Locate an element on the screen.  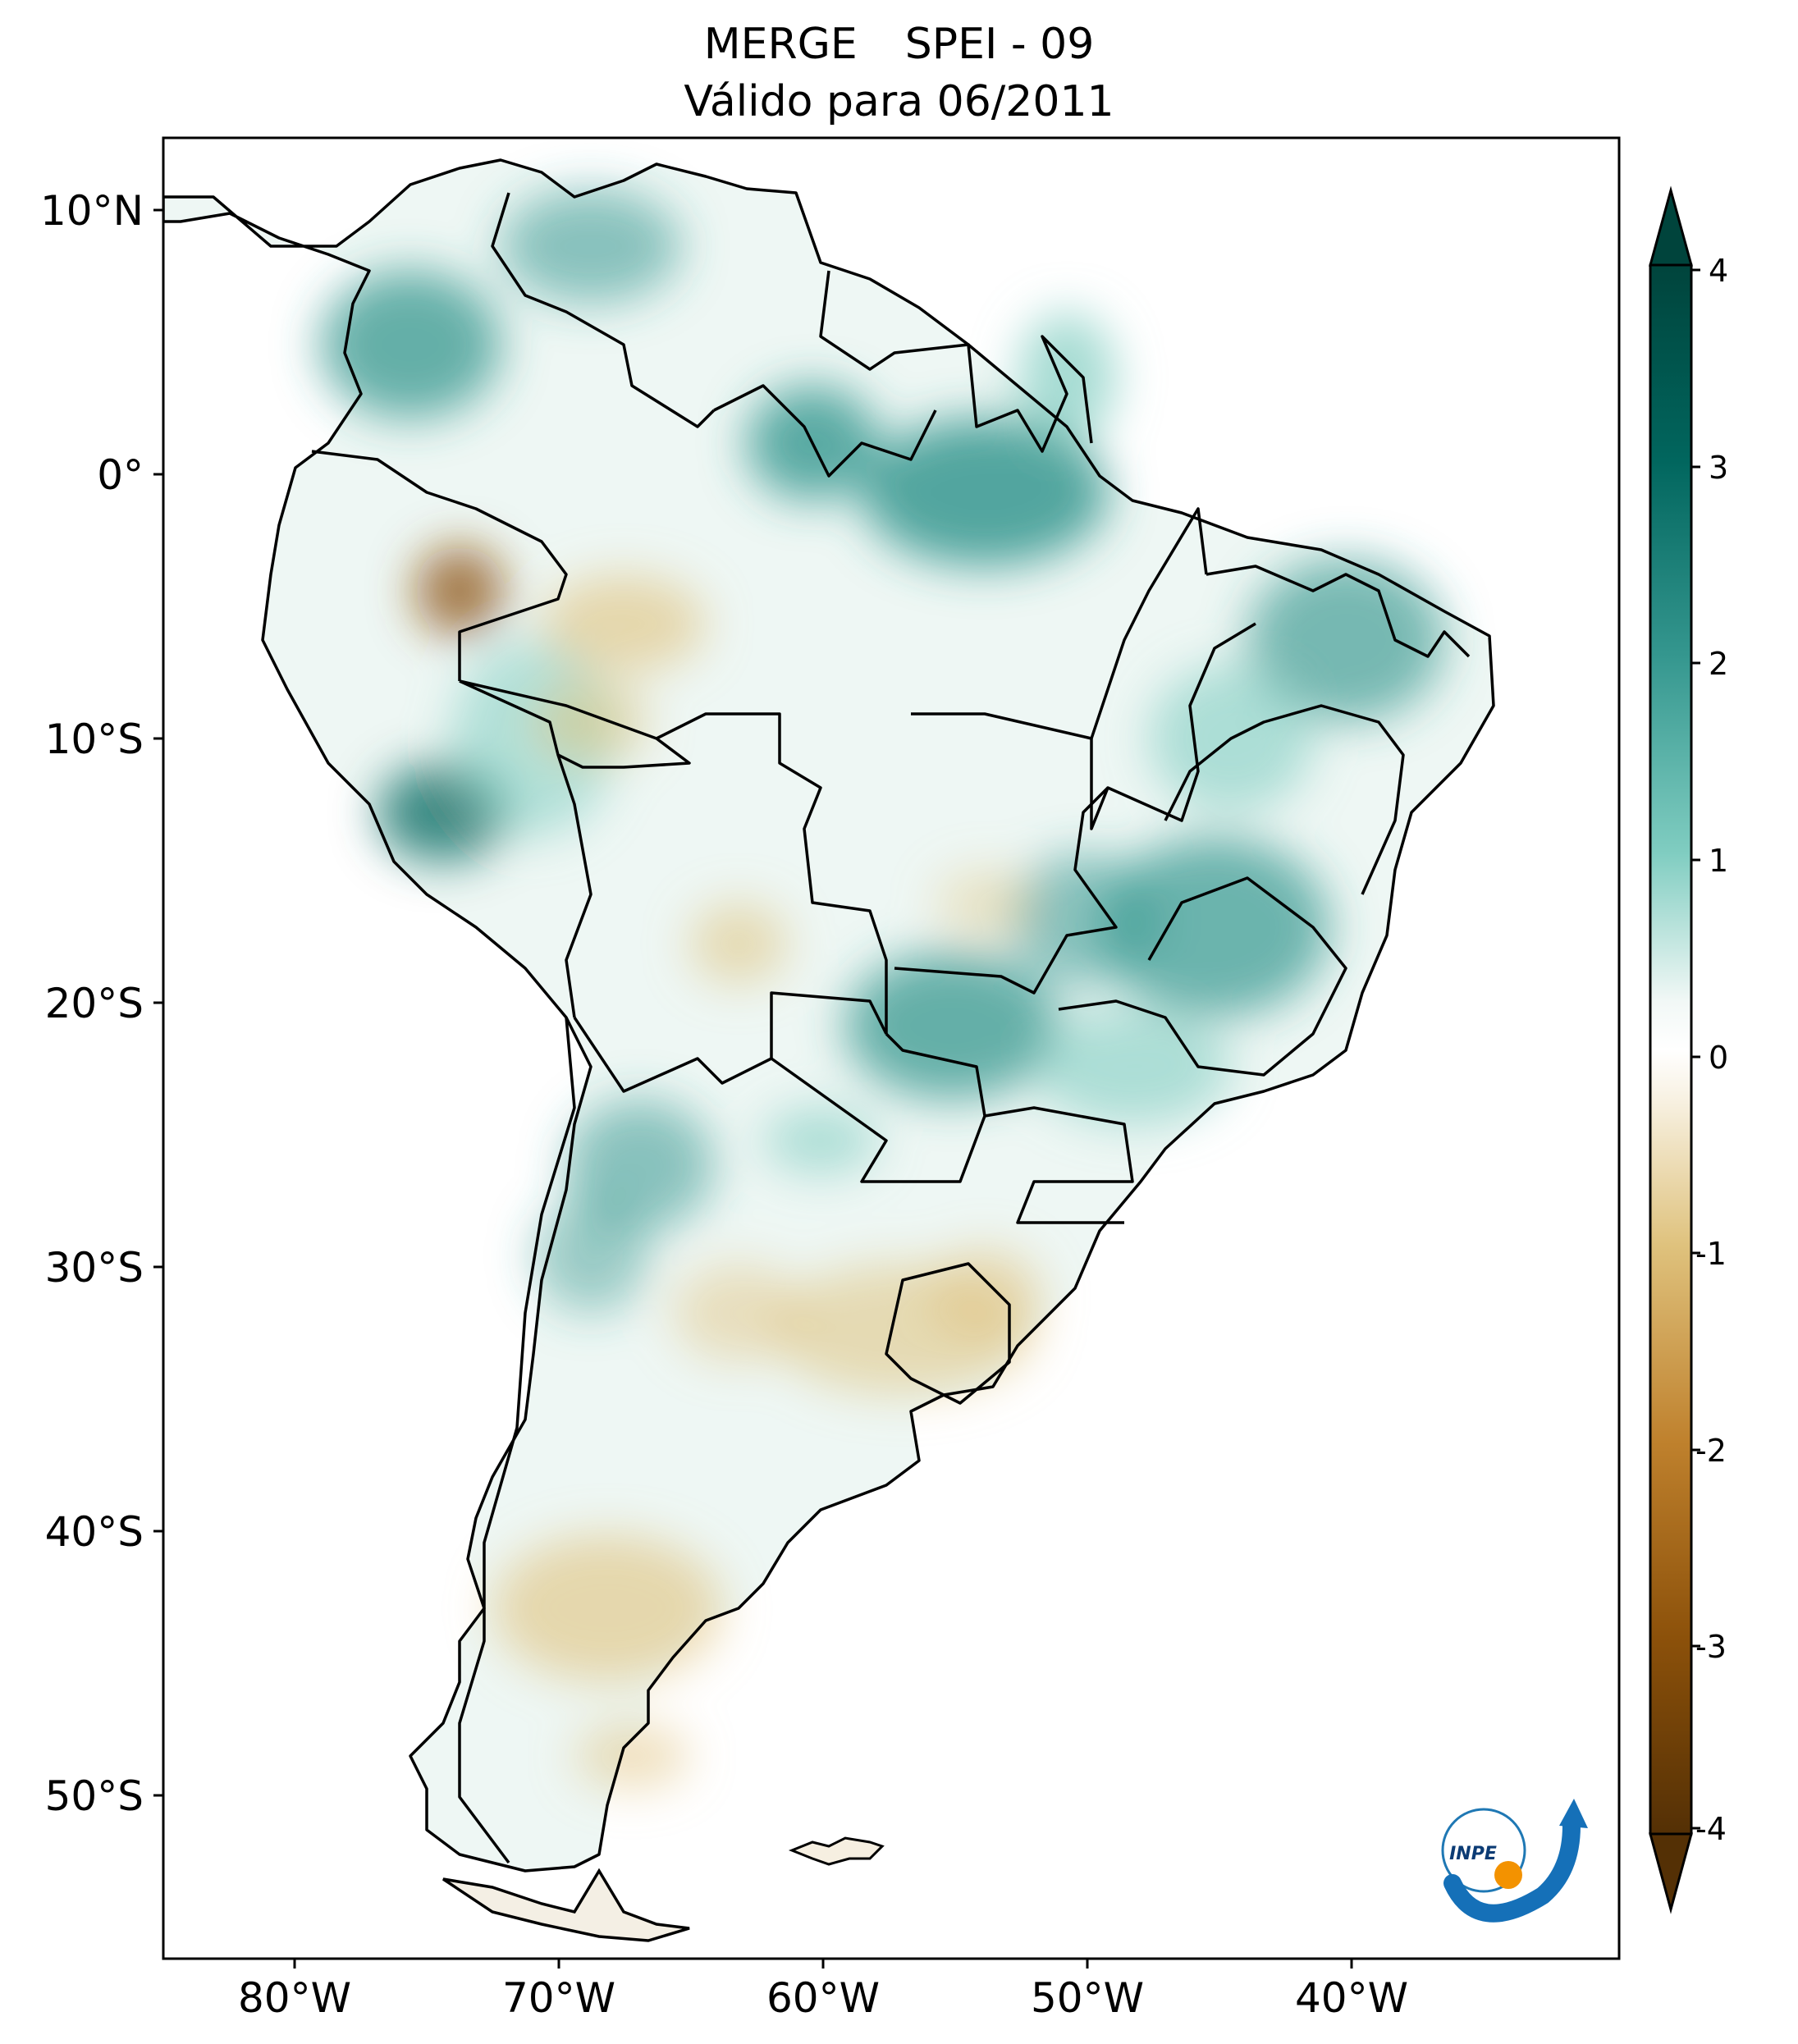
border-venezuela-brazil is located at coordinates (825, 431).